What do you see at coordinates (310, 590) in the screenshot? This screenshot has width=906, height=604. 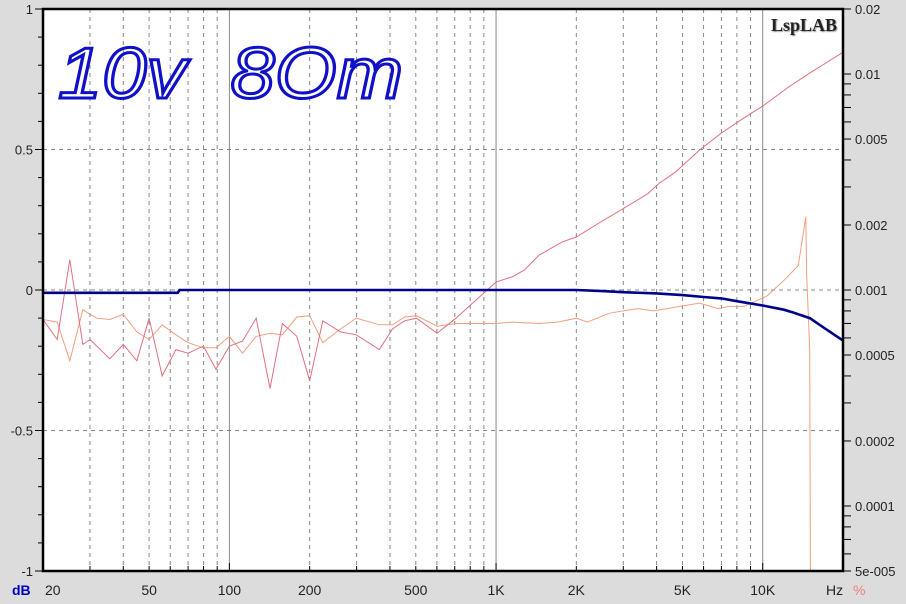 I see `x-tick-label: 200` at bounding box center [310, 590].